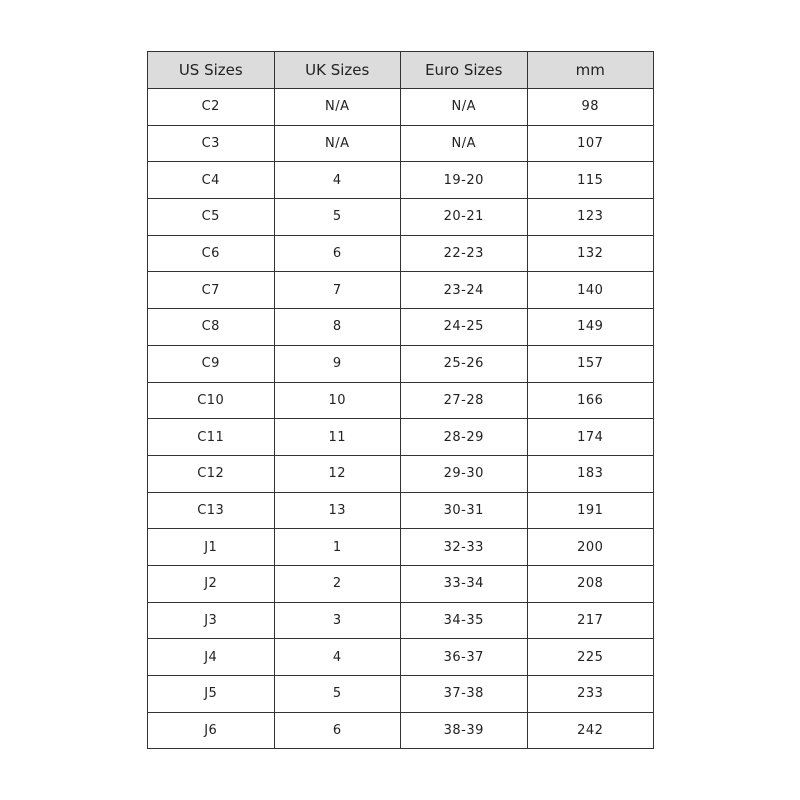 The image size is (800, 800). I want to click on table-row: J4 4 36-37 225, so click(400, 657).